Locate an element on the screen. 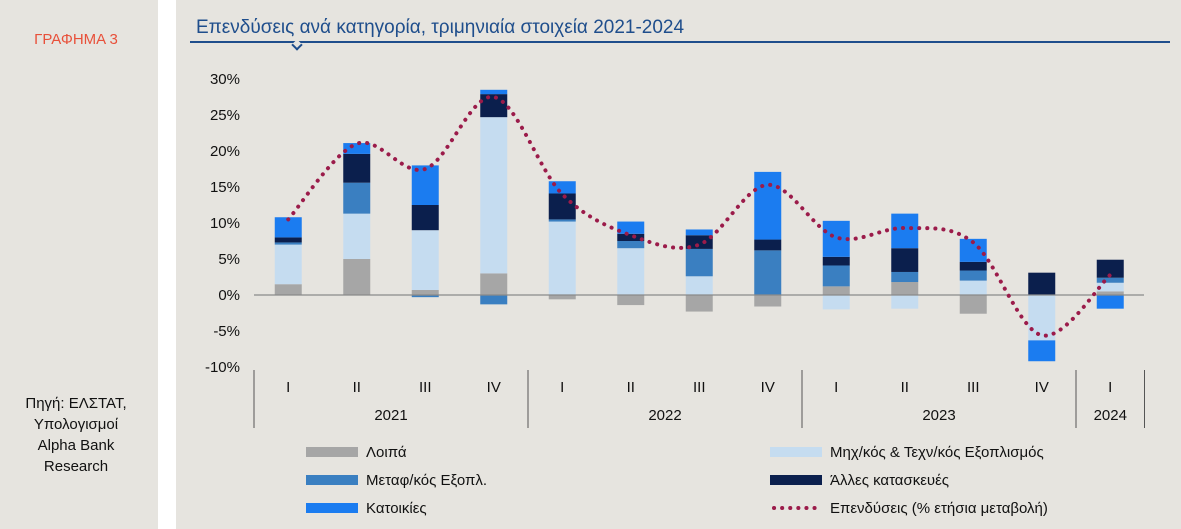 This screenshot has height=529, width=1181. legend-label: Άλλες κατασκευές is located at coordinates (889, 480).